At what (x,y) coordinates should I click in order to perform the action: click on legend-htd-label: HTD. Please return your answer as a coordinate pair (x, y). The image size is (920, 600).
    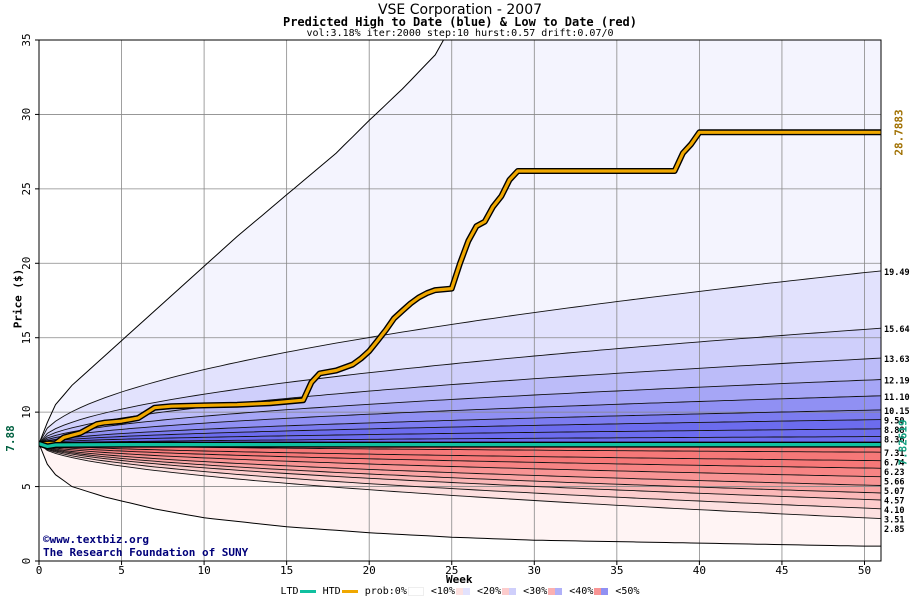
    Looking at the image, I should click on (331, 591).